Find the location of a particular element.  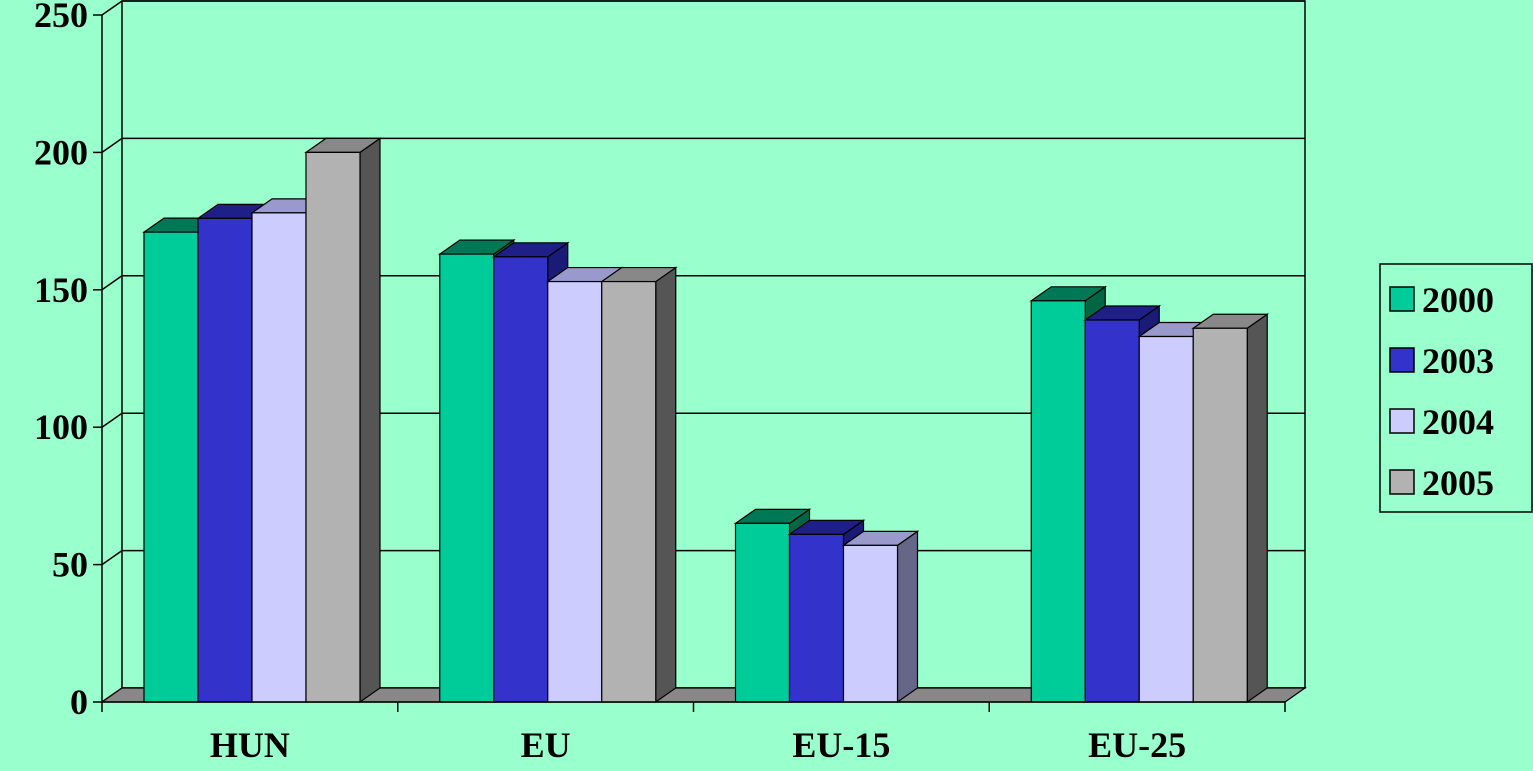

legend-label: 2004 is located at coordinates (1458, 422).